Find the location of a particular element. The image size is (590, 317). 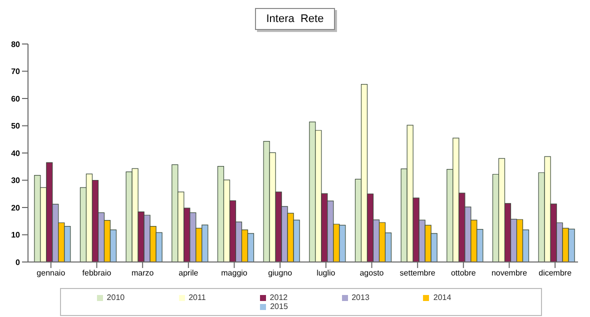

x-tick-label: maggio is located at coordinates (234, 273).